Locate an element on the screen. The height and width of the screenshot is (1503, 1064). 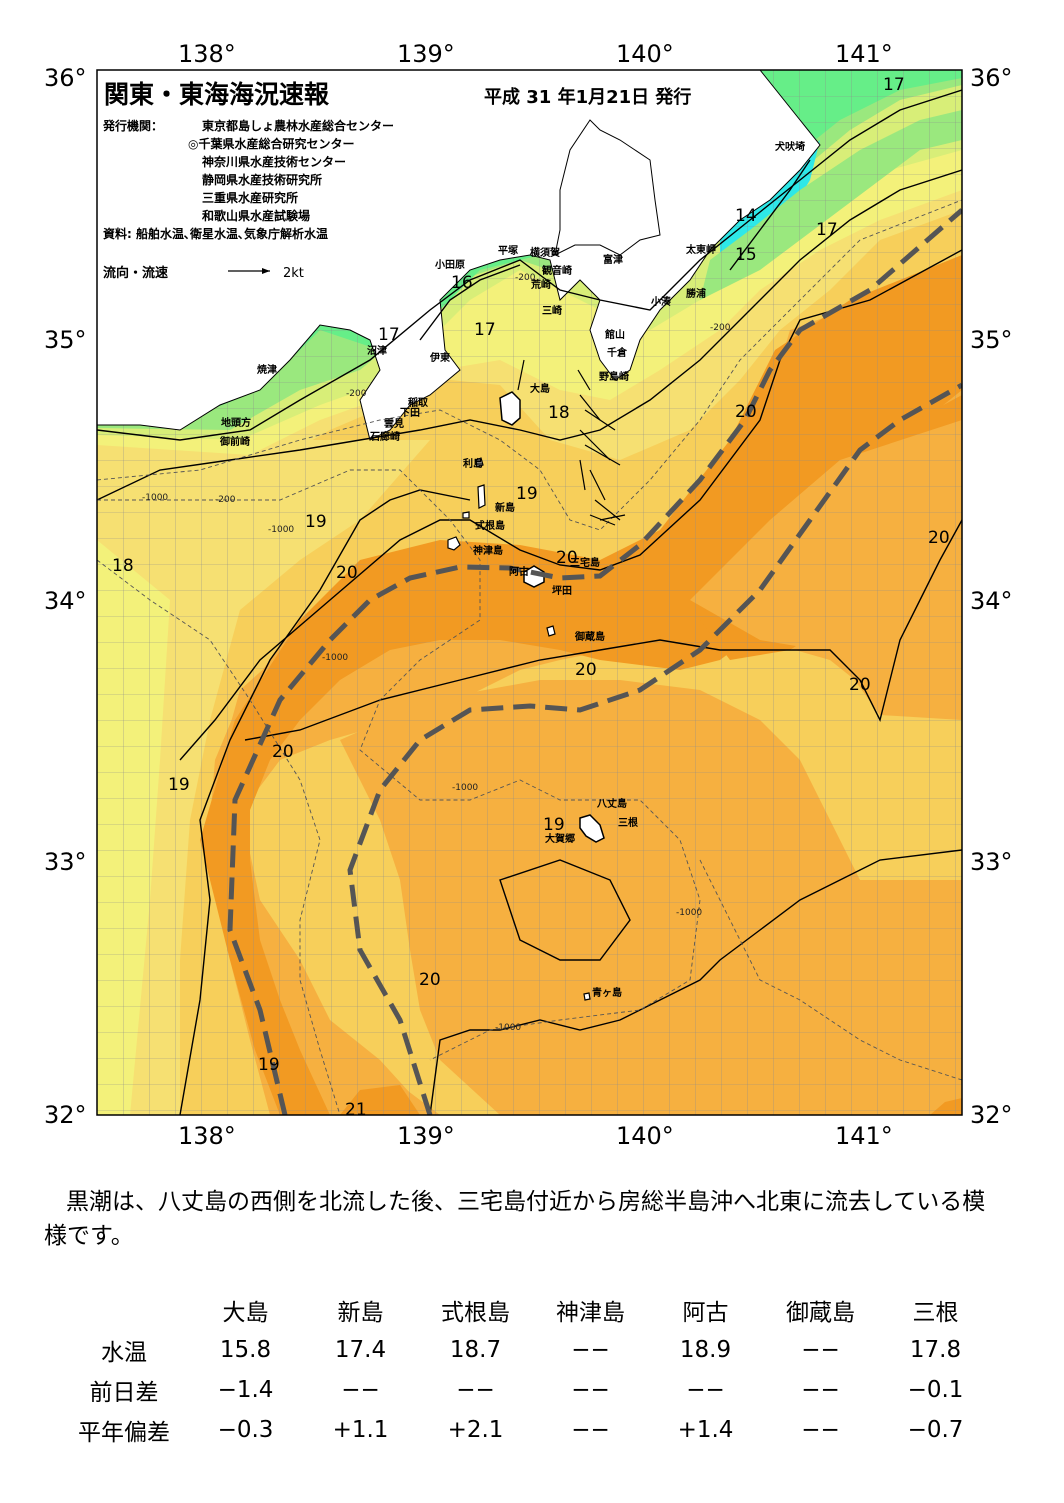
map-title: 関東・東海海況速報 is located at coordinates (217, 94).